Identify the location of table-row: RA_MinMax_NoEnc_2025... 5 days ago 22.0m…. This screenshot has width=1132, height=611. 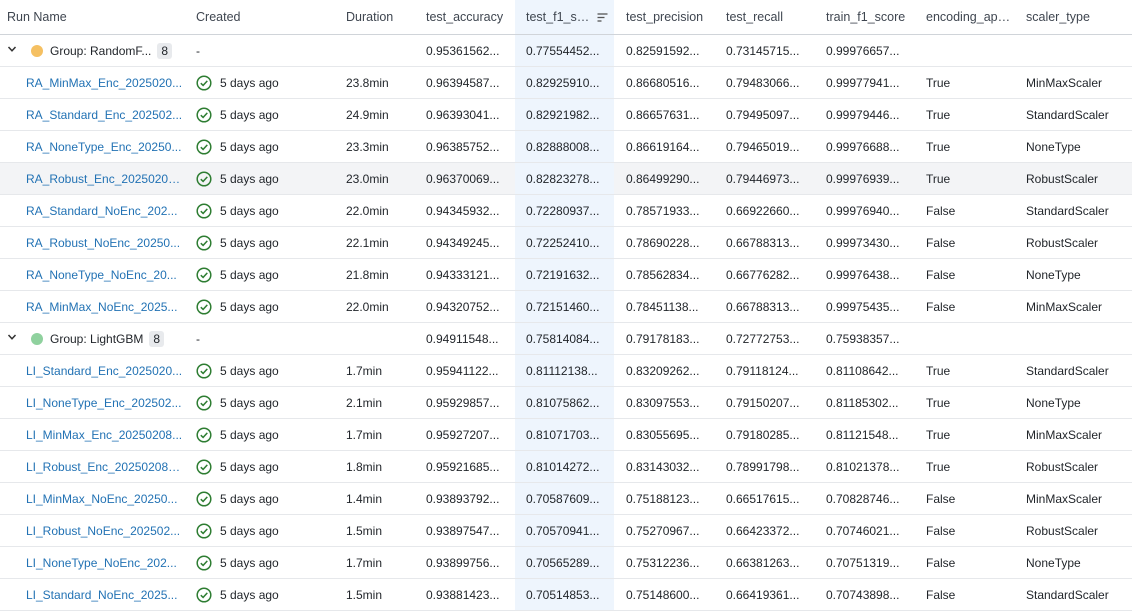
(566, 307).